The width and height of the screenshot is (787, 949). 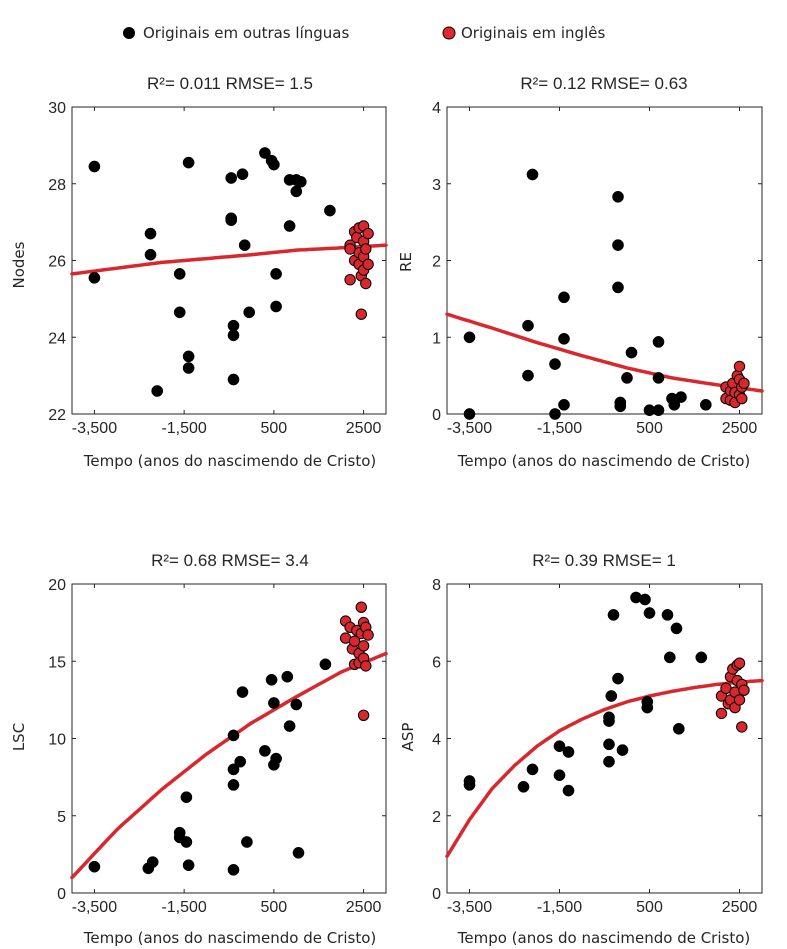 I want to click on y-tick-label: 30, so click(x=57, y=108).